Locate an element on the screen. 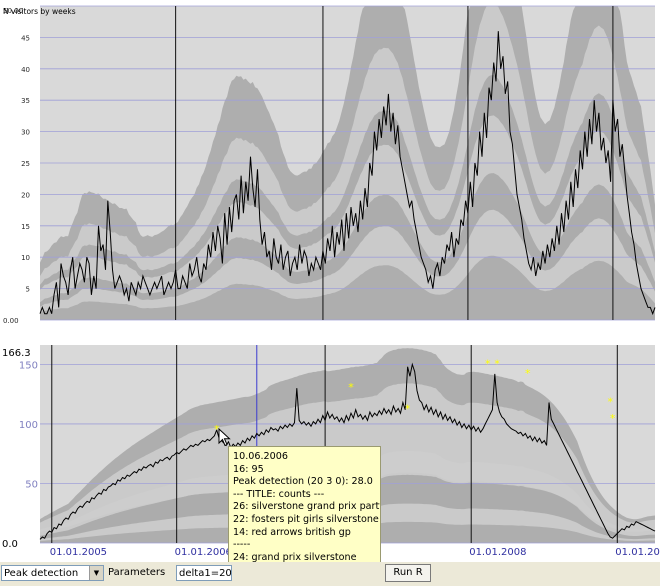 Image resolution: width=660 pixels, height=586 pixels. params-input-value: delta1=20 d is located at coordinates (205, 573).